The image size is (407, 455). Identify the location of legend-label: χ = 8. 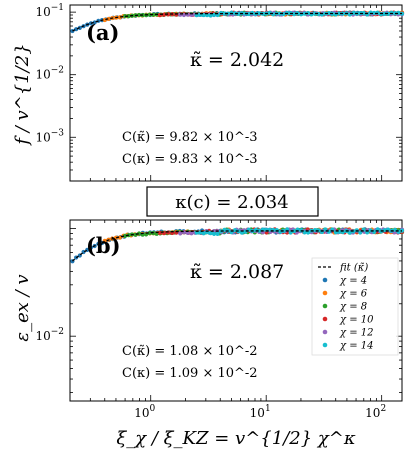
(353, 307).